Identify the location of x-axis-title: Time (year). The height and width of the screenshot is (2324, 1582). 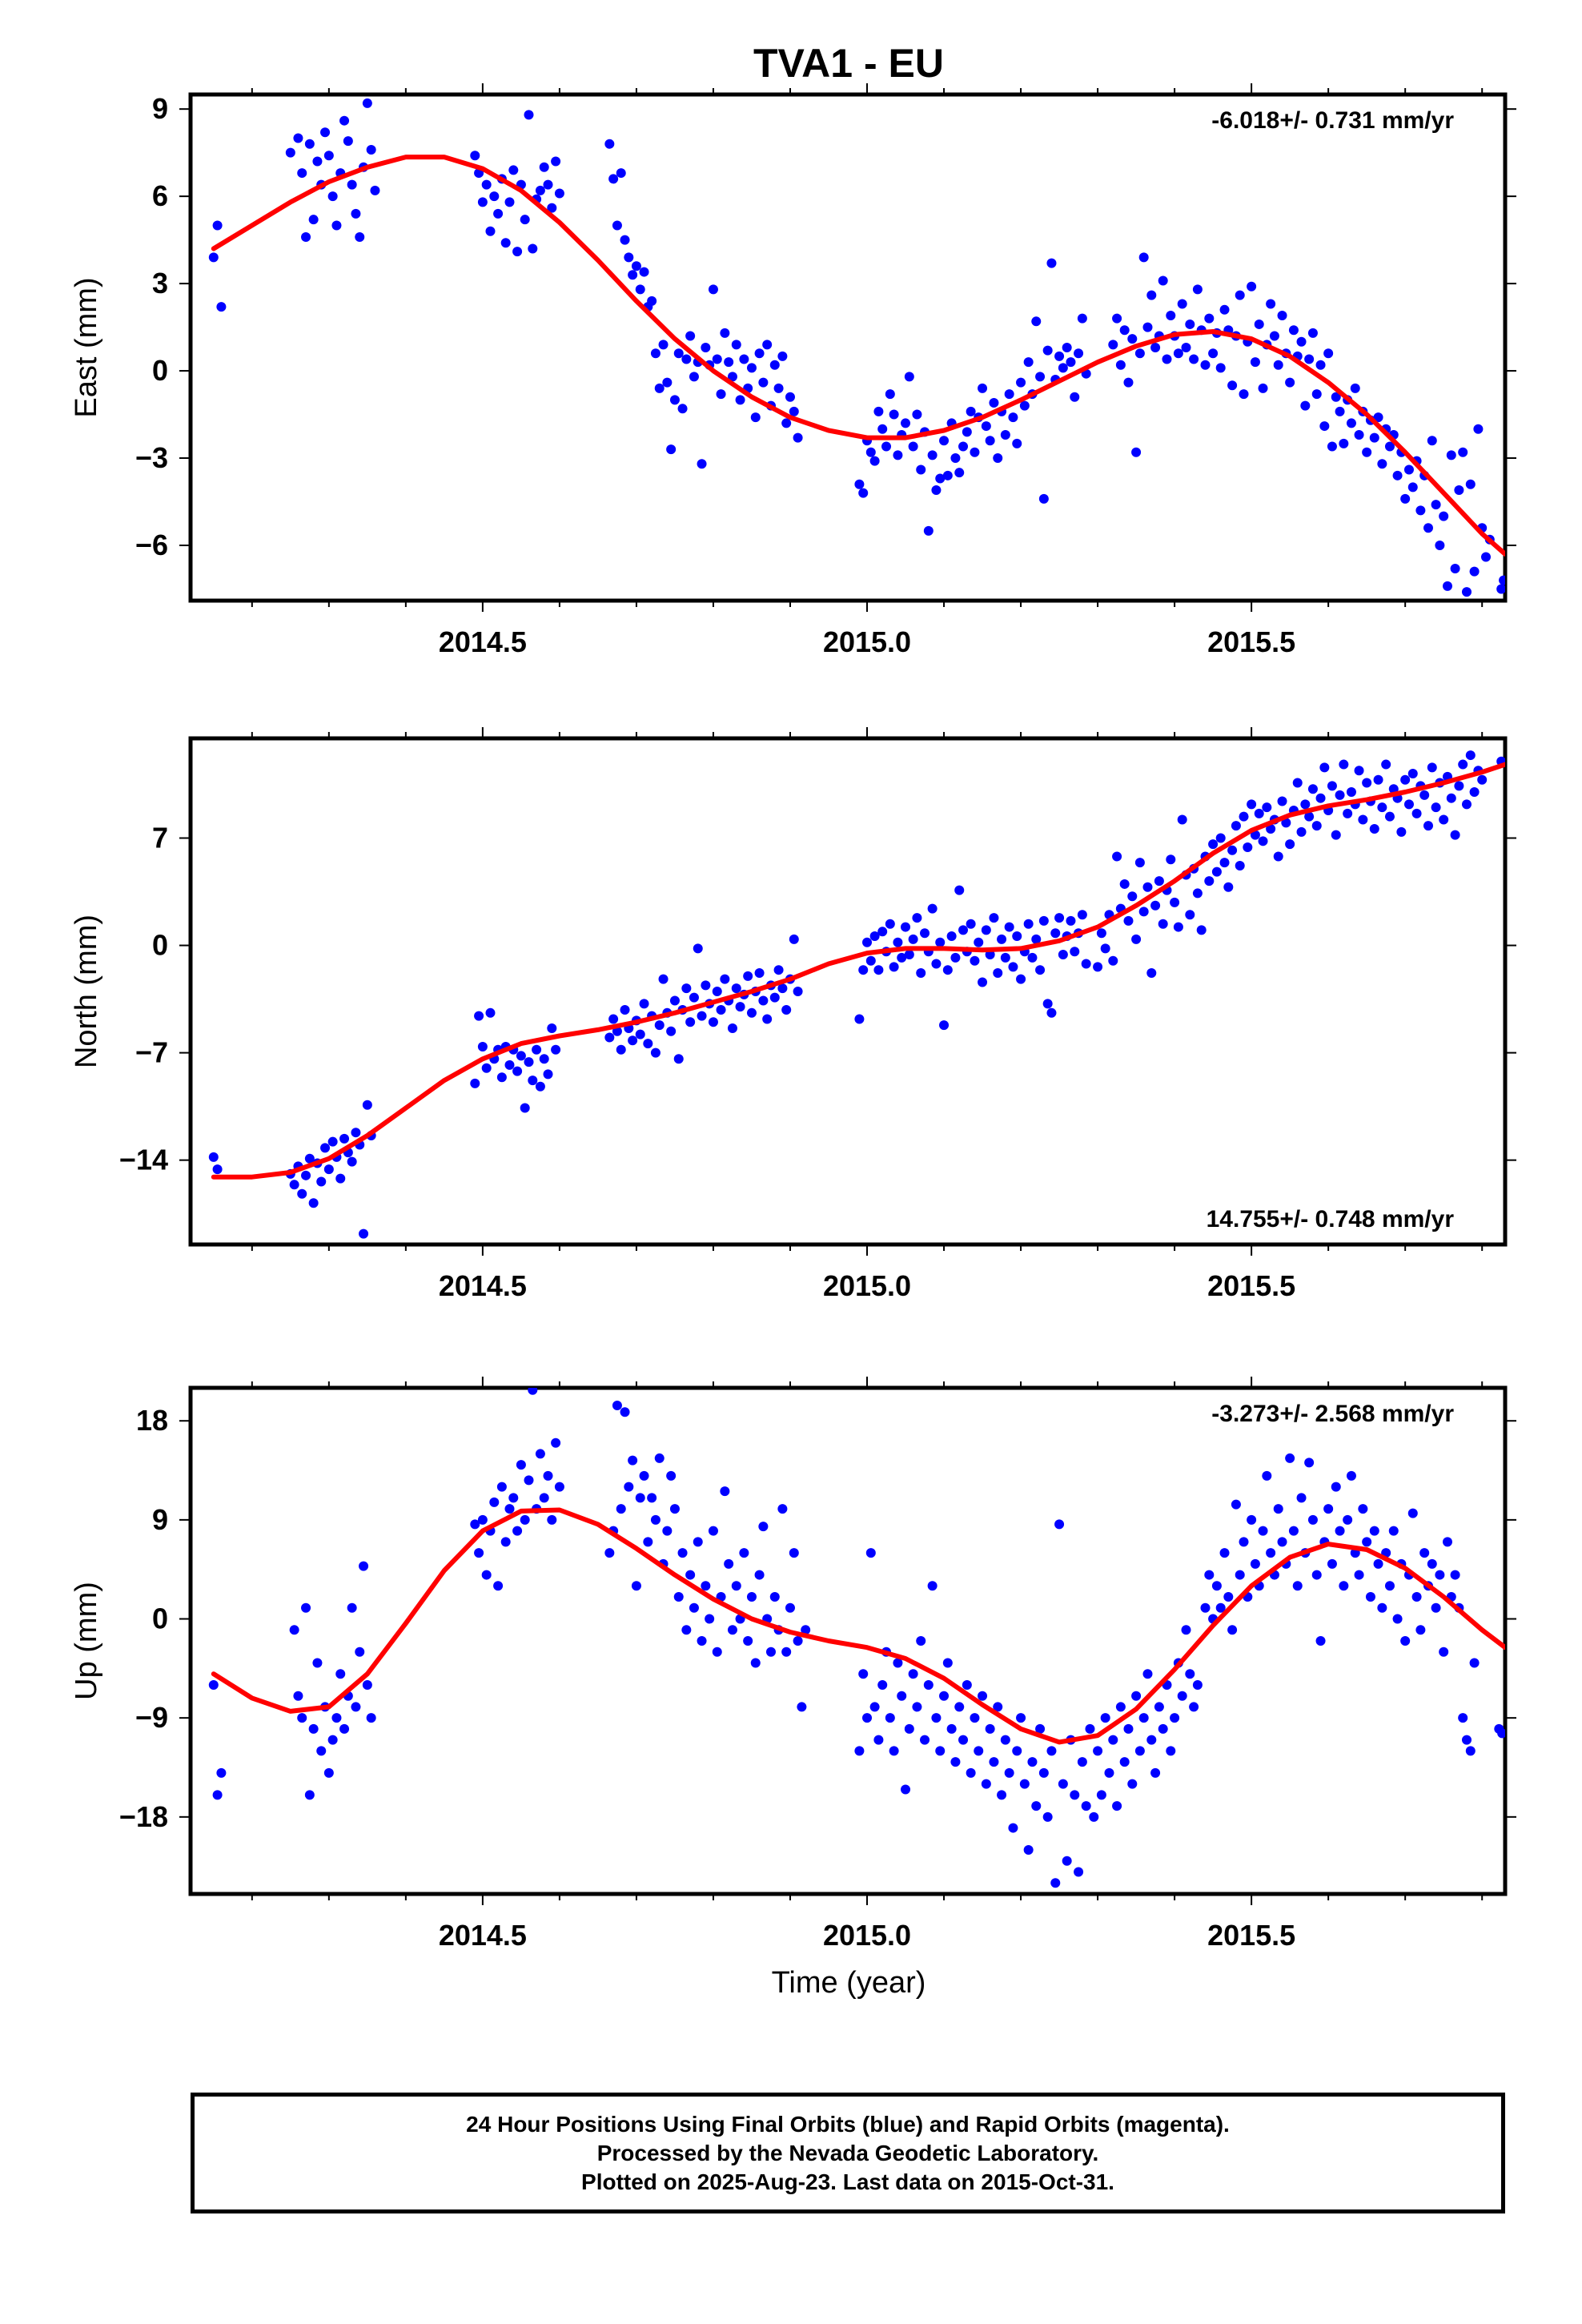
(849, 1983).